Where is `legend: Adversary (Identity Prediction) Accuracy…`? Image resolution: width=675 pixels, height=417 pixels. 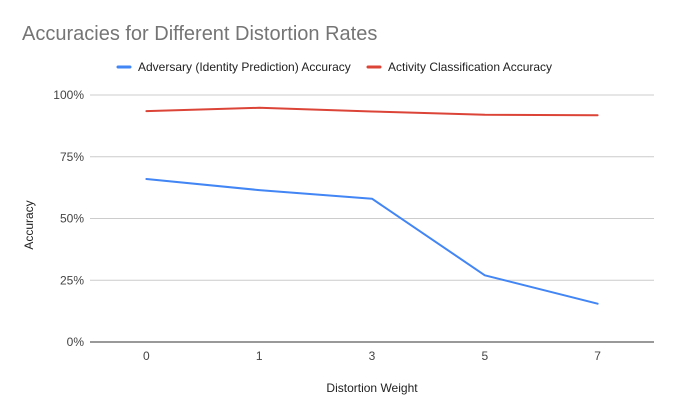
legend: Adversary (Identity Prediction) Accuracy… is located at coordinates (334, 67).